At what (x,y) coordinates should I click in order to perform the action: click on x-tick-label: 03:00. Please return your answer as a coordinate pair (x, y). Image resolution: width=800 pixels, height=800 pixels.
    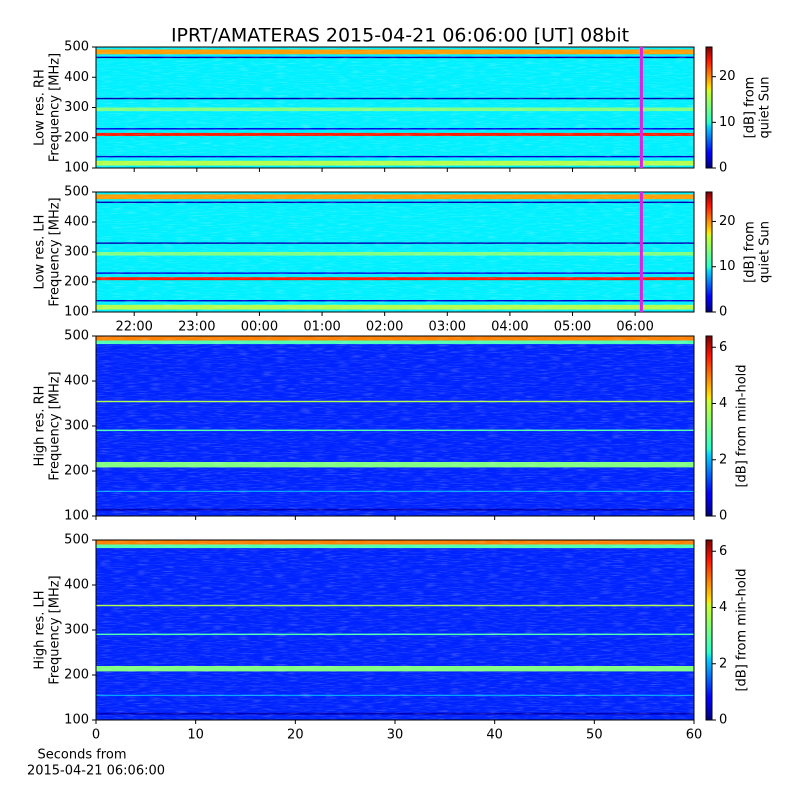
    Looking at the image, I should click on (447, 327).